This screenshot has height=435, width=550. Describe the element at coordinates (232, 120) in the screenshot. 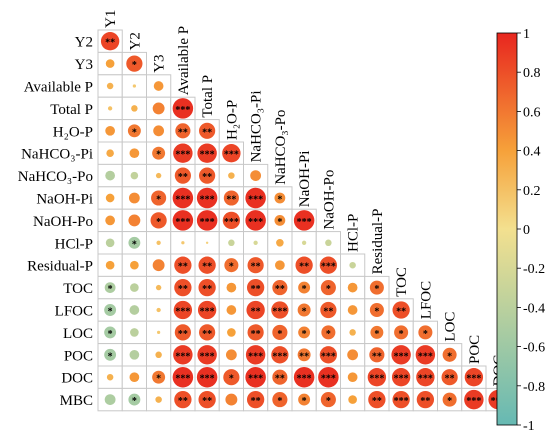

I see `column-label: H₂O-P` at that location.